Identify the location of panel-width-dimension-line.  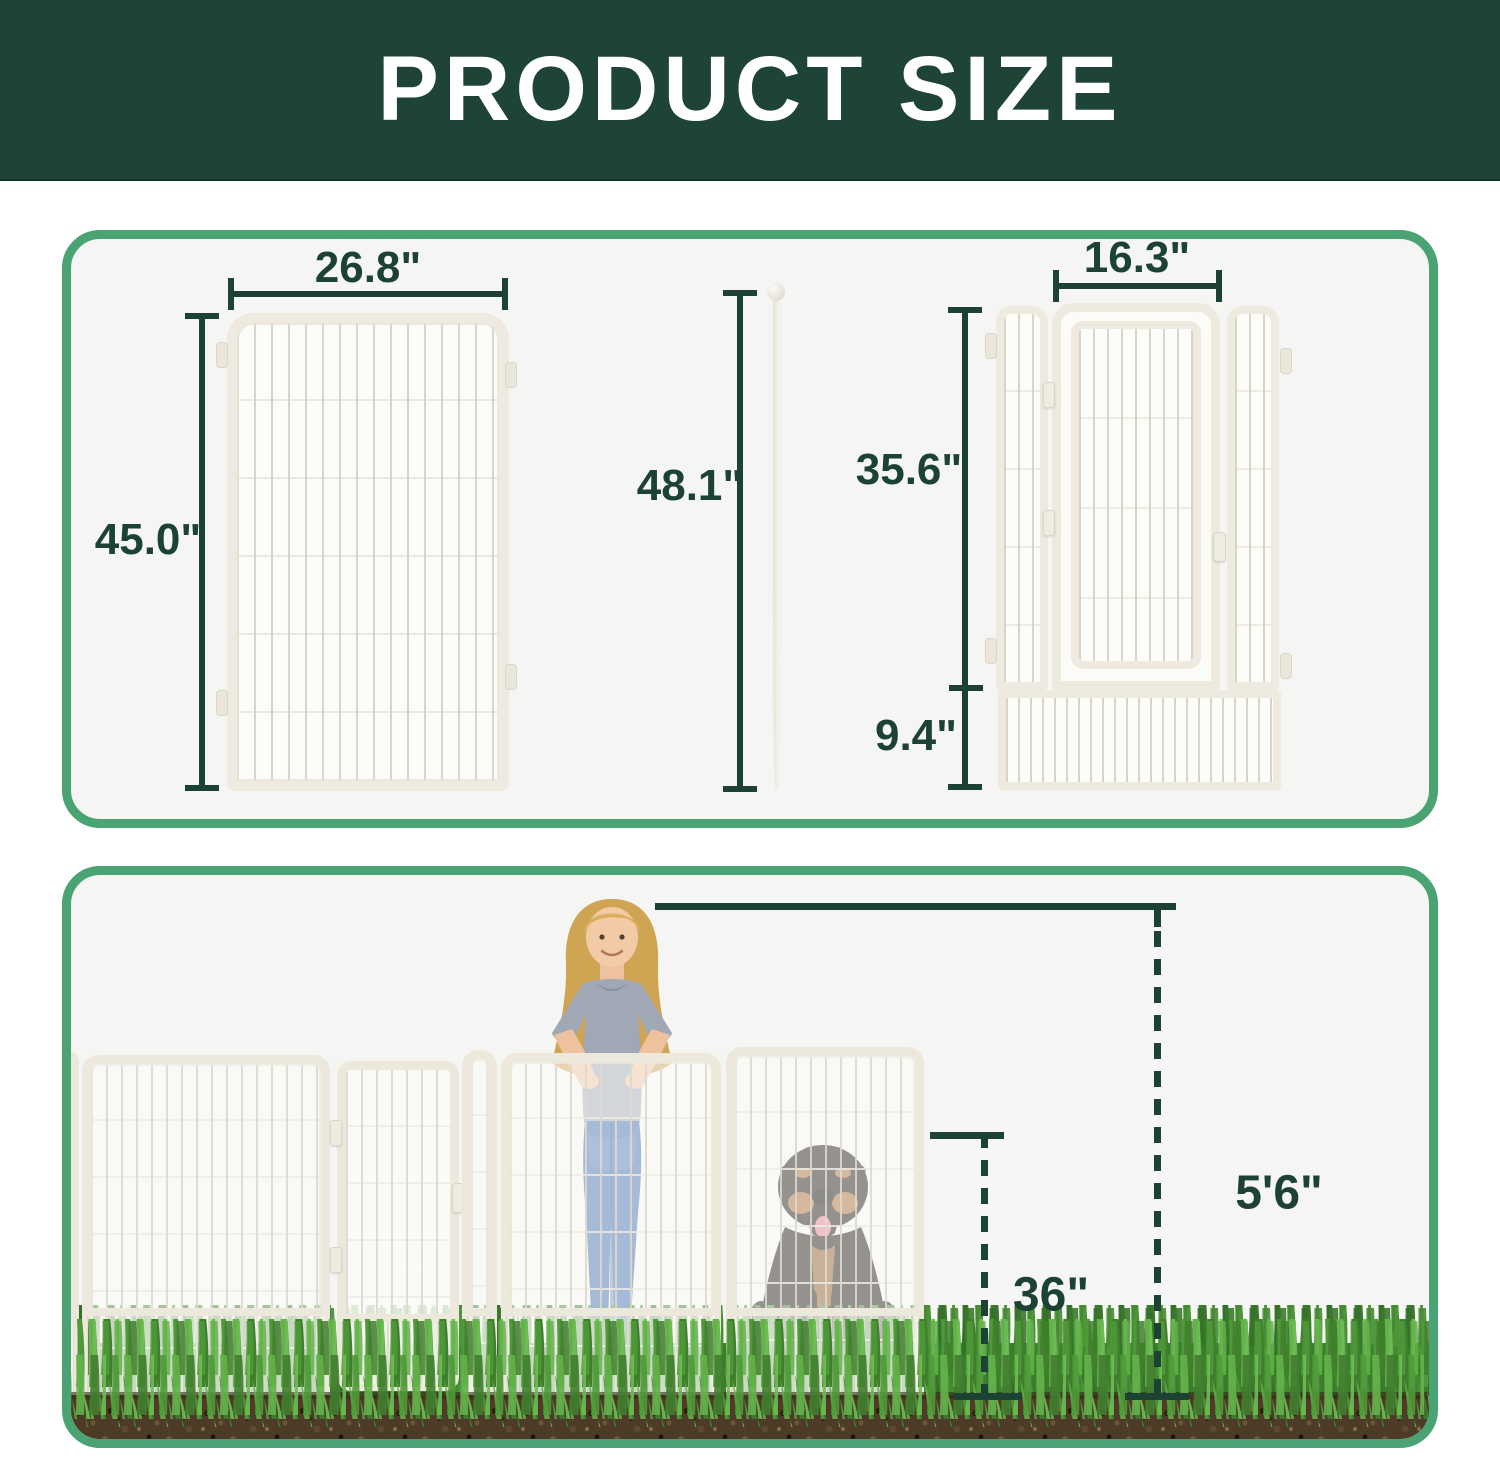
(368, 294).